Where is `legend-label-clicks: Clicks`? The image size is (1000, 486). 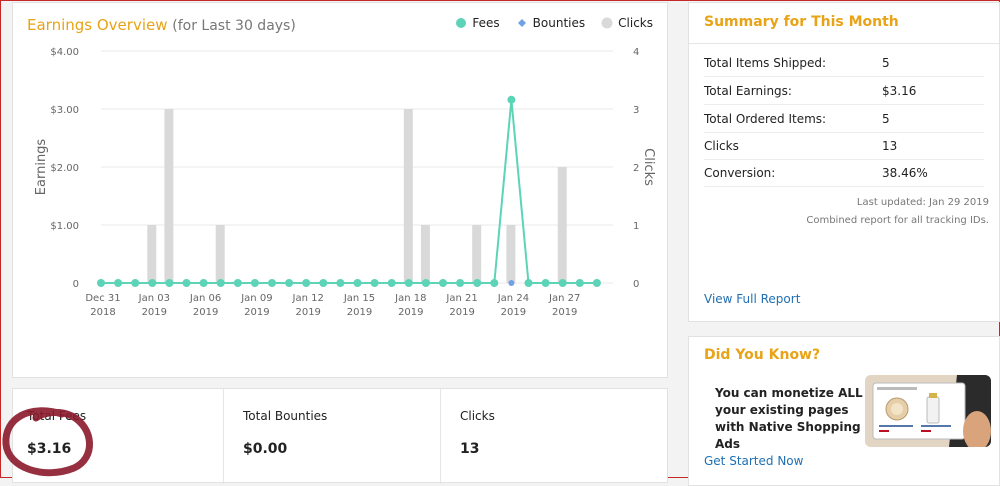 legend-label-clicks: Clicks is located at coordinates (635, 23).